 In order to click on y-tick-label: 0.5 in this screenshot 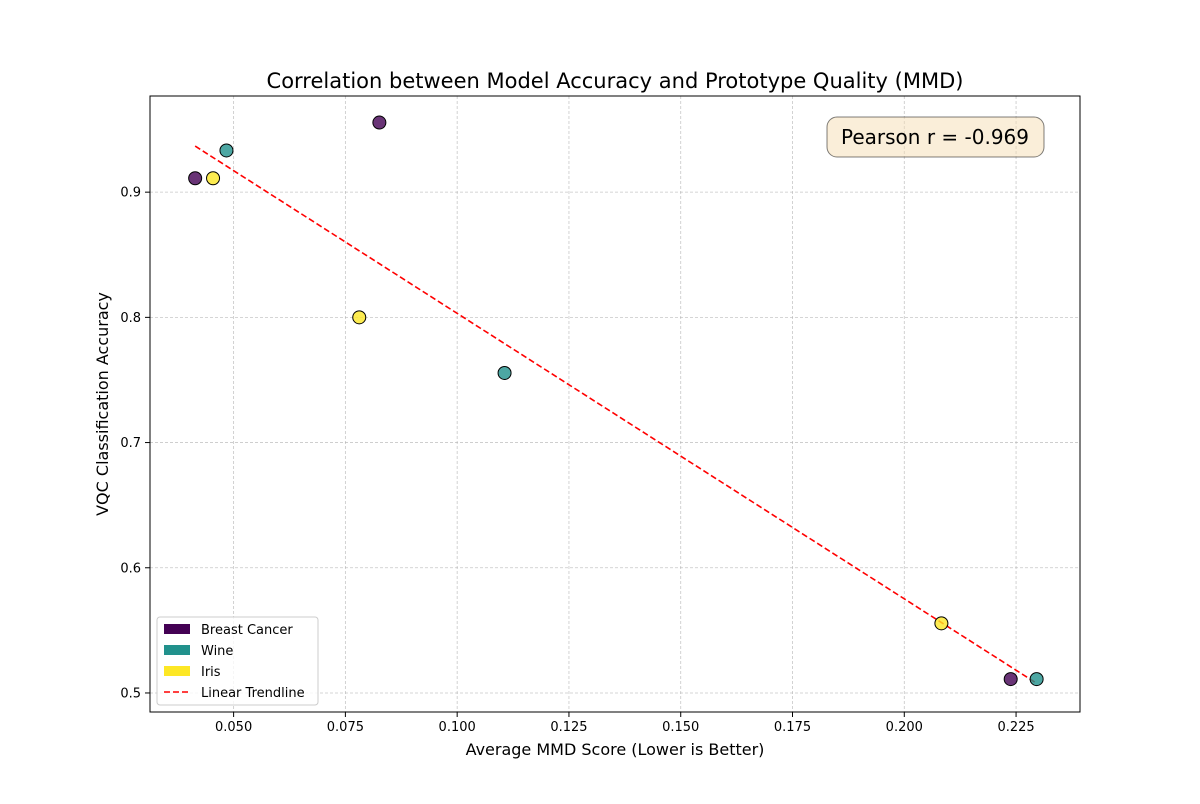, I will do `click(130, 693)`.